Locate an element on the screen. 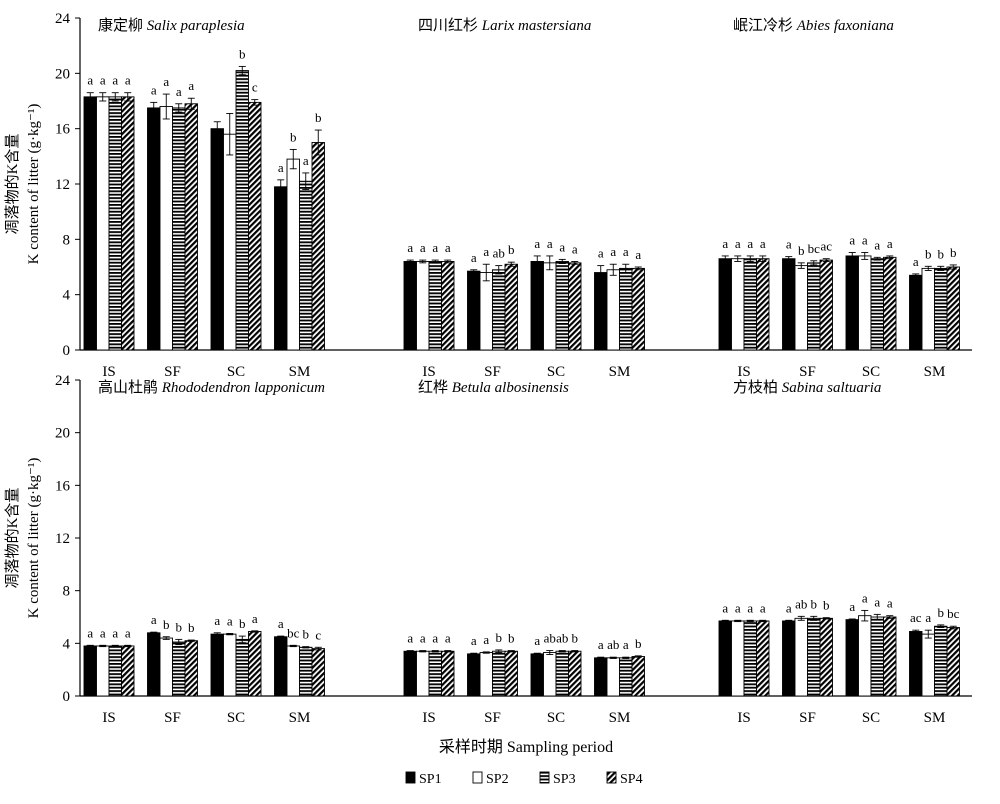  y-tick-label: 20 is located at coordinates (62, 434).